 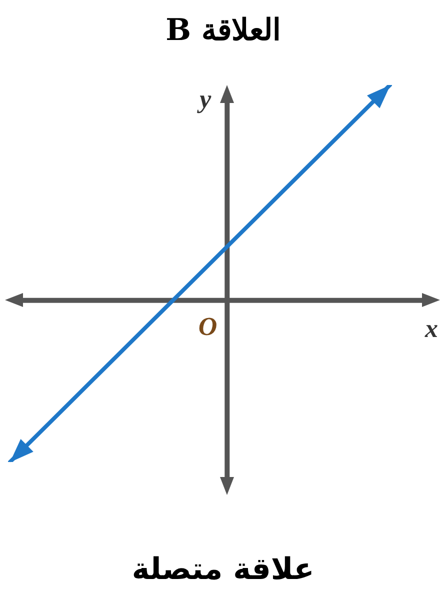 What do you see at coordinates (208, 327) in the screenshot?
I see `annotation: O` at bounding box center [208, 327].